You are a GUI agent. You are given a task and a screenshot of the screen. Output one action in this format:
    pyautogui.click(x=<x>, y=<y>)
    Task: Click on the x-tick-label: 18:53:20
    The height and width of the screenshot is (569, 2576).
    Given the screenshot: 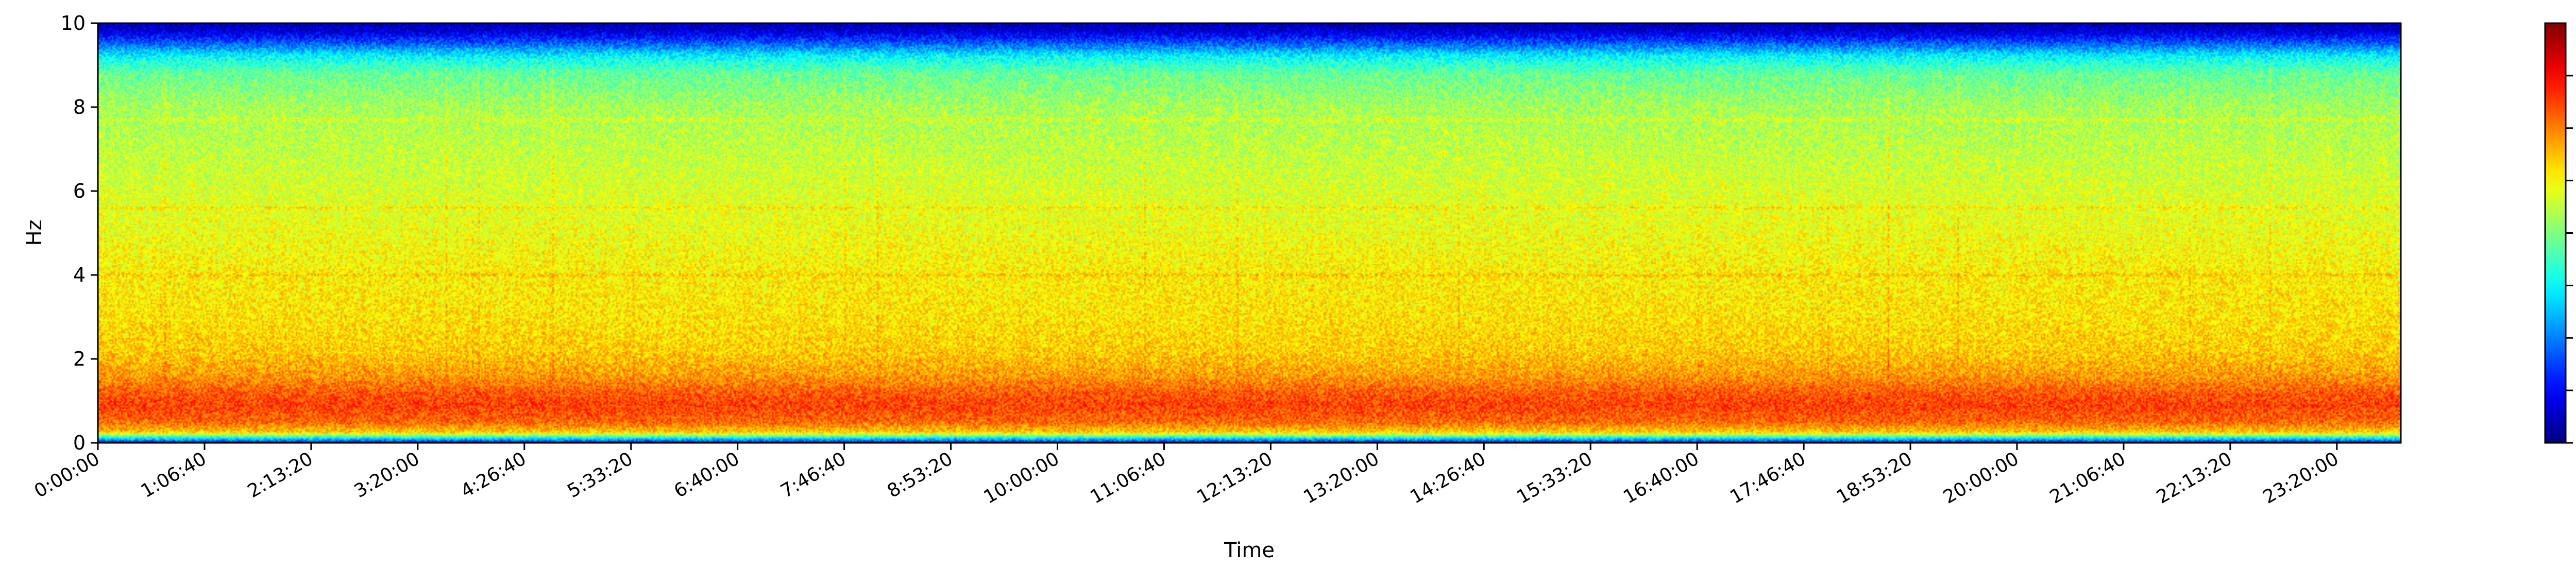 What is the action you would take?
    pyautogui.click(x=1874, y=478)
    